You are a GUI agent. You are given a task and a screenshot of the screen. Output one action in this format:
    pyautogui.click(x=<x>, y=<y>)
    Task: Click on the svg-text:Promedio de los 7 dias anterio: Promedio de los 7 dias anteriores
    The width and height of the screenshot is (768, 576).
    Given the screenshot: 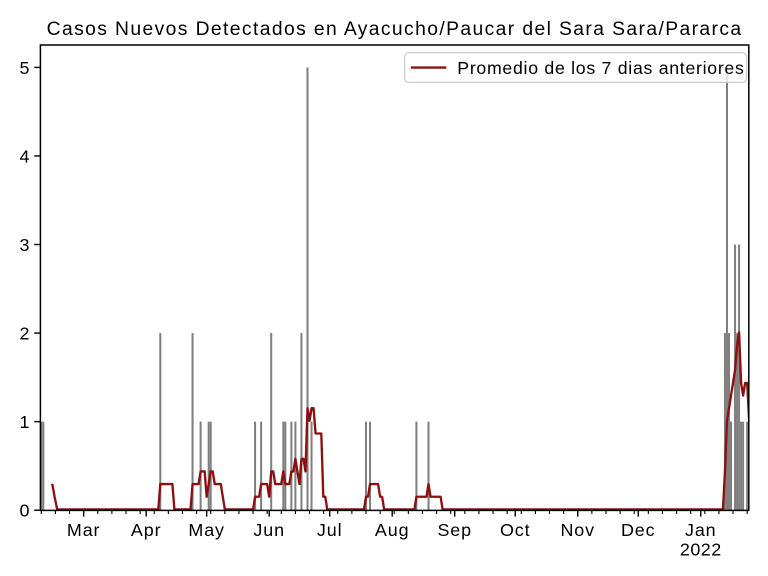 What is the action you would take?
    pyautogui.click(x=600, y=68)
    